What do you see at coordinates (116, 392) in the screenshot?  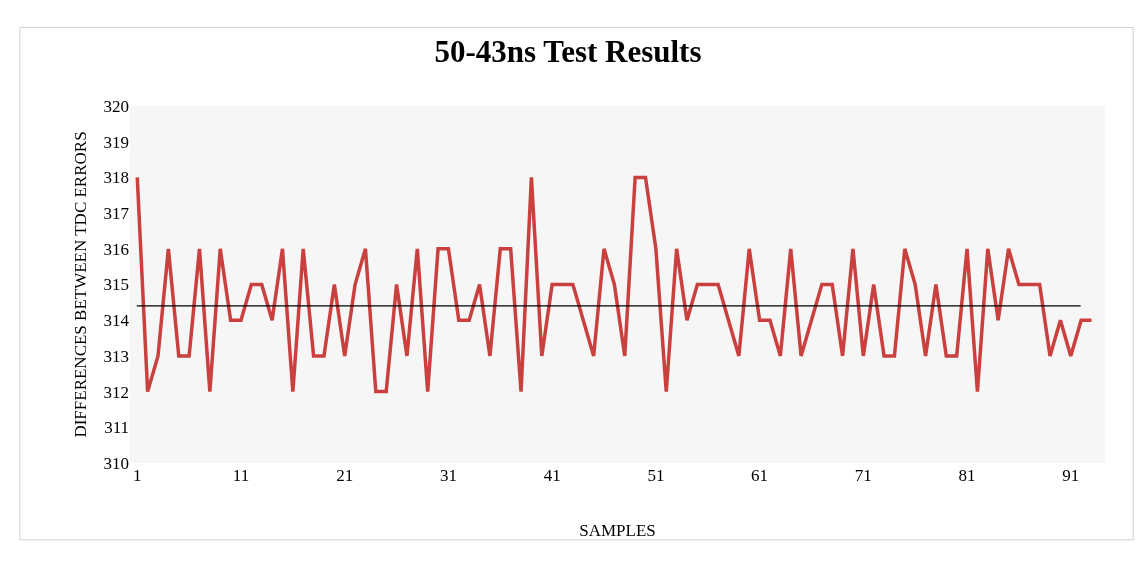 I see `y-tick-label: 312` at bounding box center [116, 392].